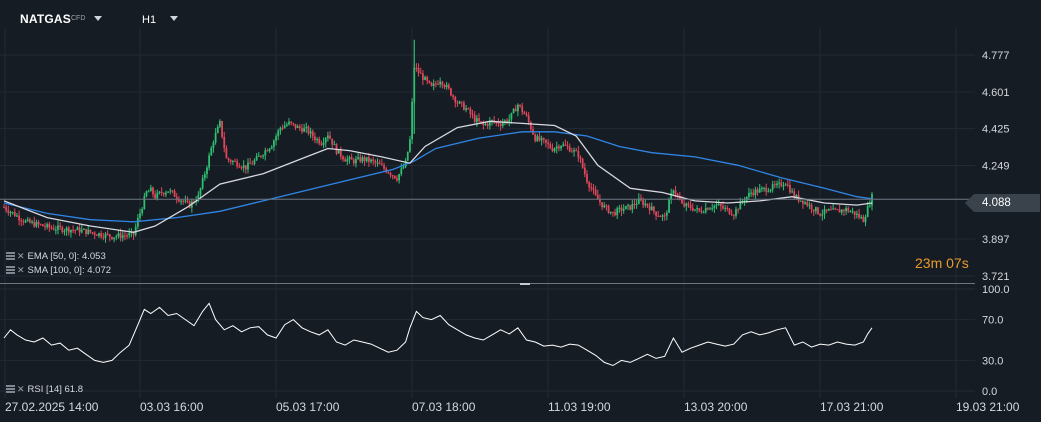  I want to click on rsi-legend: ✕ RSI [14] 61.8, so click(44, 389).